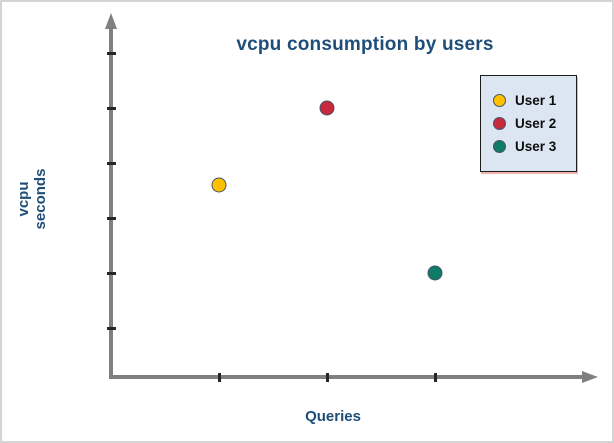 The image size is (614, 443). I want to click on legend-label-user-1: User 1, so click(536, 100).